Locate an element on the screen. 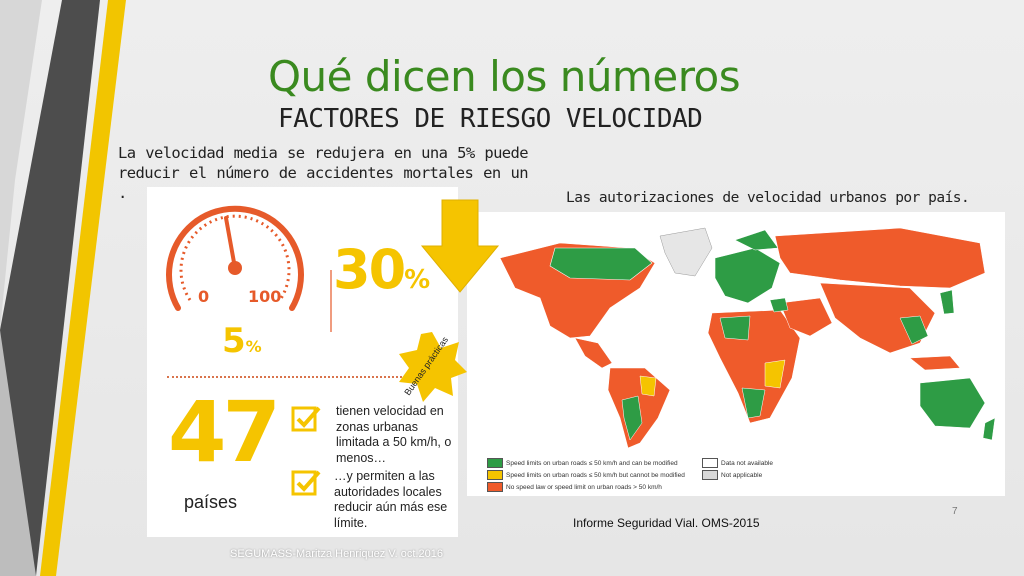 The image size is (1024, 576). legend-label: Not applicable is located at coordinates (742, 475).